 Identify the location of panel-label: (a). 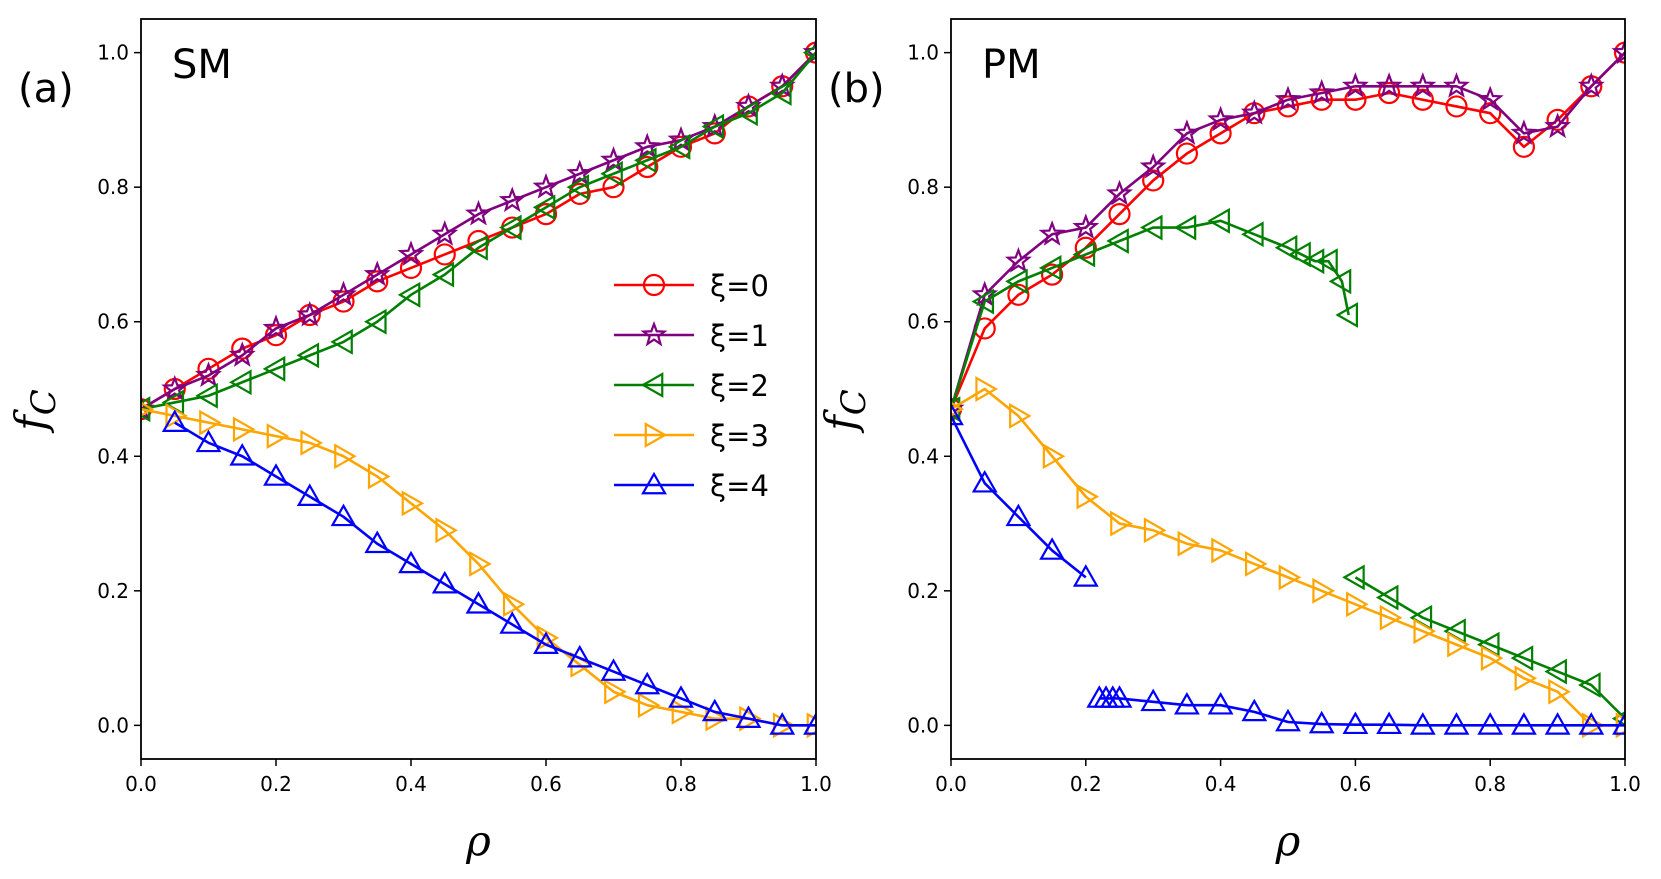
(46, 89).